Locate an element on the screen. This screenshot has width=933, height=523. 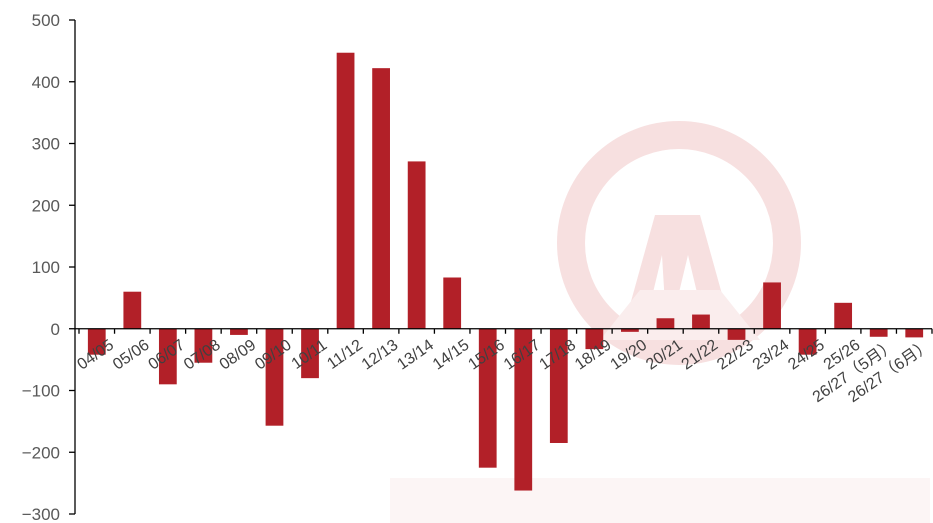
y-tick-label: −100 is located at coordinates (41, 391).